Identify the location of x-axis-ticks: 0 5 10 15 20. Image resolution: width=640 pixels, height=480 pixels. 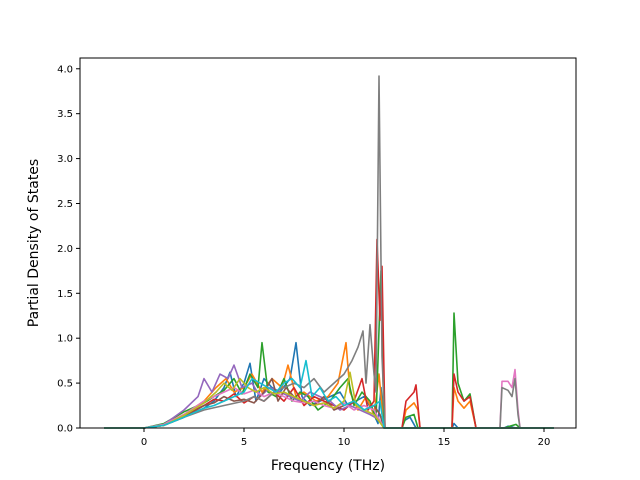
(346, 438).